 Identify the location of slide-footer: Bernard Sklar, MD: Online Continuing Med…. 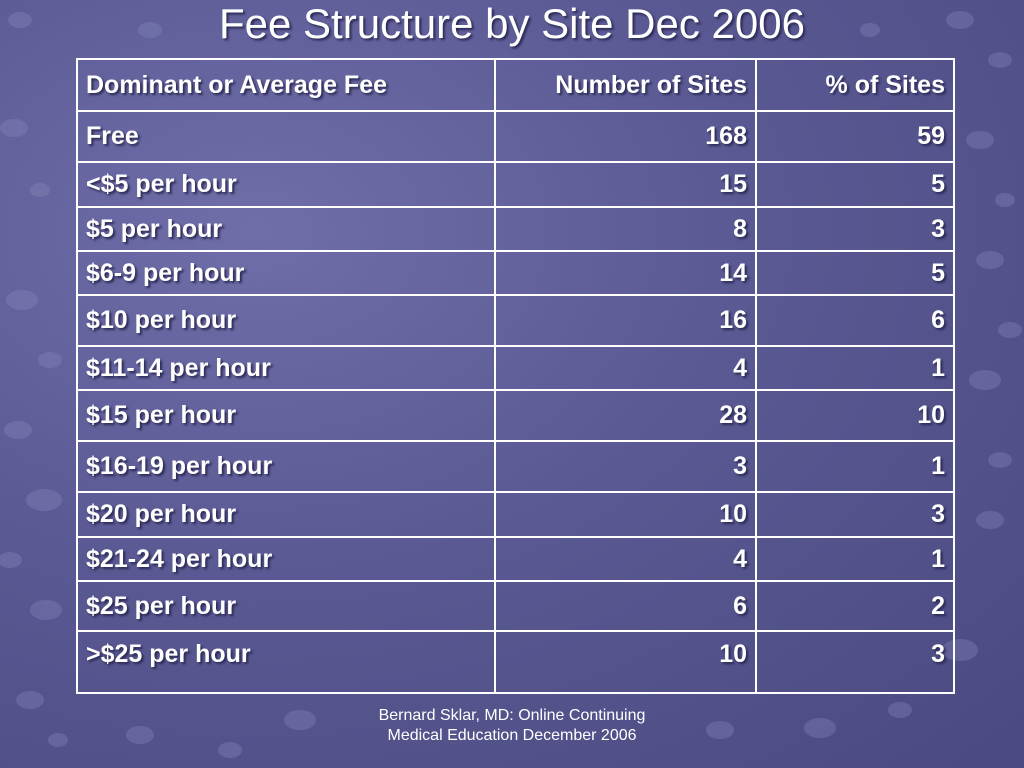
(512, 726).